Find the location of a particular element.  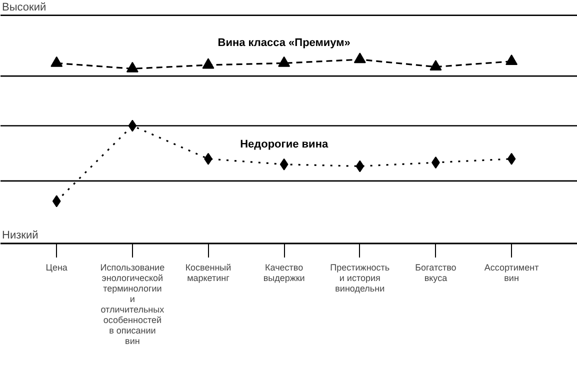

series-label: Недорогие вина is located at coordinates (284, 144).